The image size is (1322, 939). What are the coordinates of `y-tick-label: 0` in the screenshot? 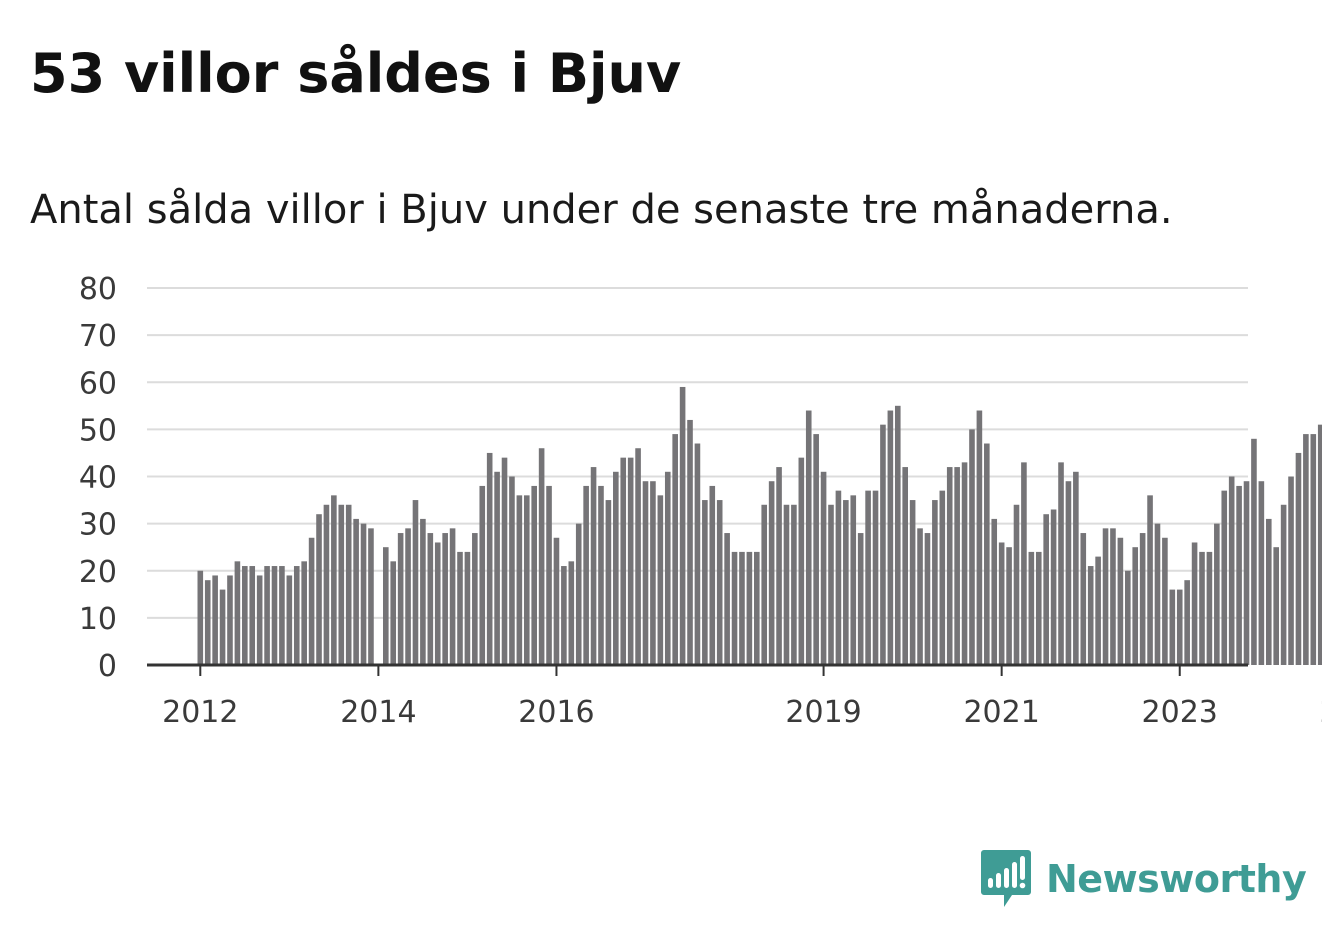 It's located at (107, 666).